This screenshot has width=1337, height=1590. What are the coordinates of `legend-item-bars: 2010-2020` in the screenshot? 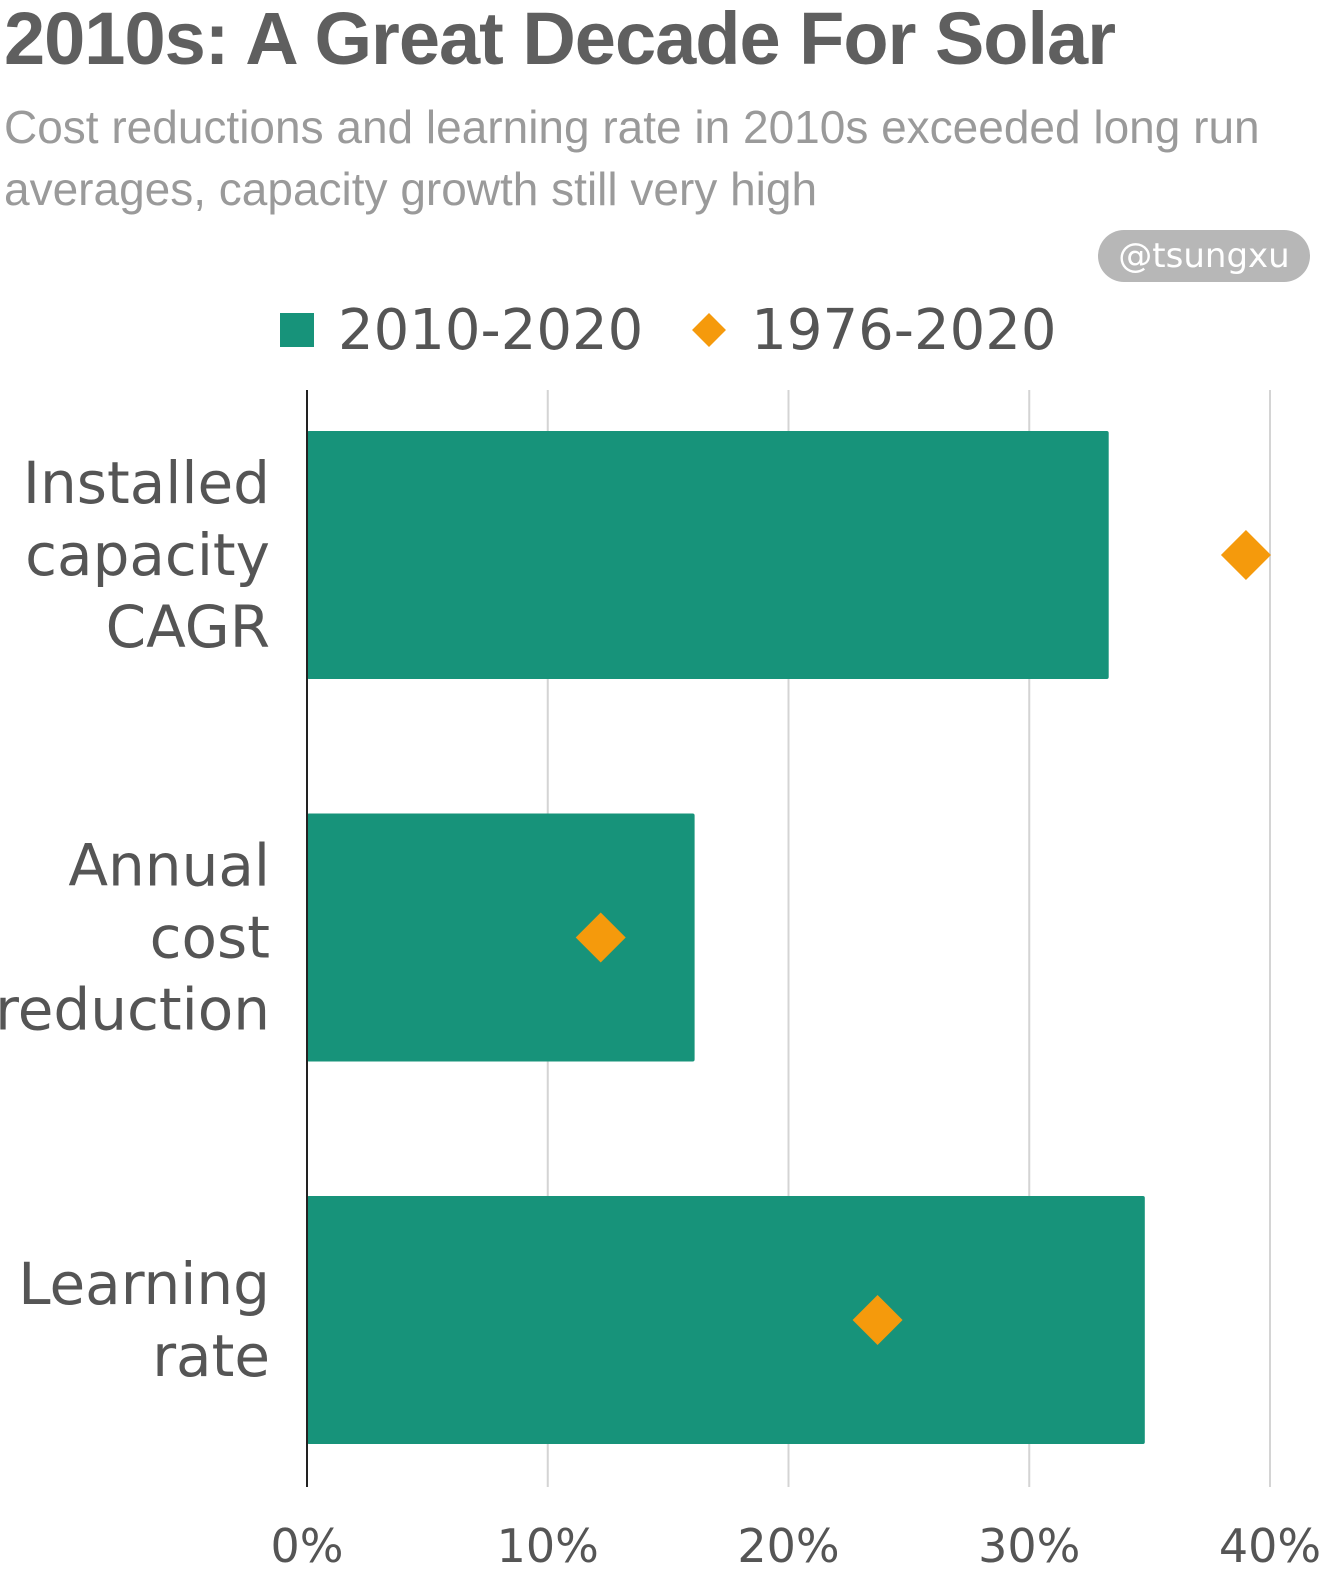 It's located at (461, 330).